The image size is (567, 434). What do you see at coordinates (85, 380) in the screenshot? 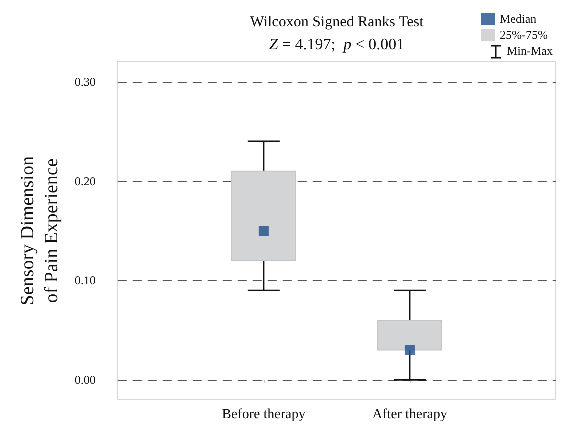
I see `y-tick-label: 0.00` at bounding box center [85, 380].